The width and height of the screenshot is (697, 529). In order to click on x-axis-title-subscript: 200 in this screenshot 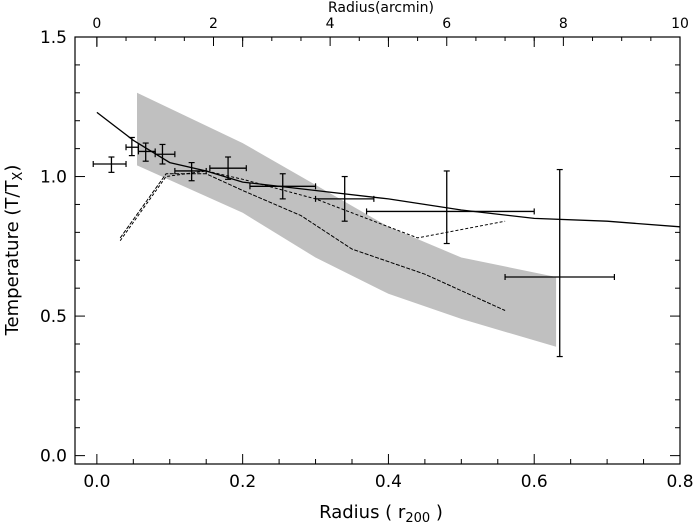, I will do `click(417, 518)`.